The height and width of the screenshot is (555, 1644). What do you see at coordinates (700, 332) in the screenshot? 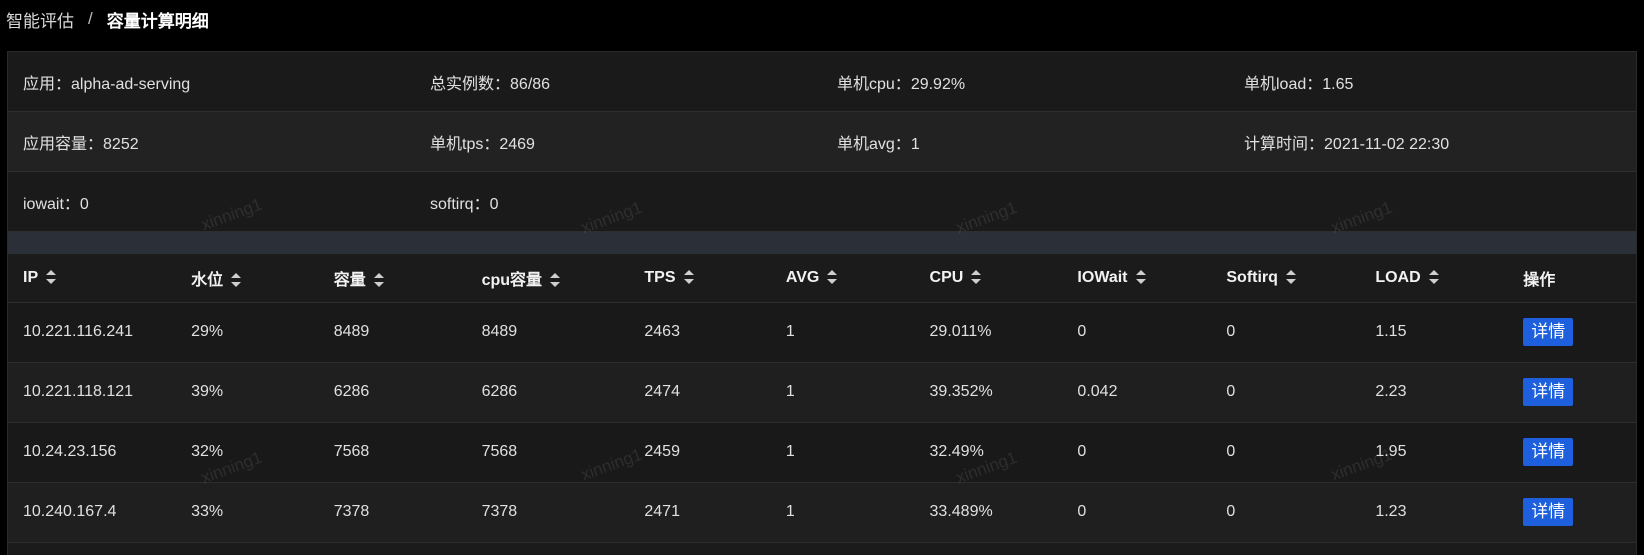
I see `cell-tps: 2463` at bounding box center [700, 332].